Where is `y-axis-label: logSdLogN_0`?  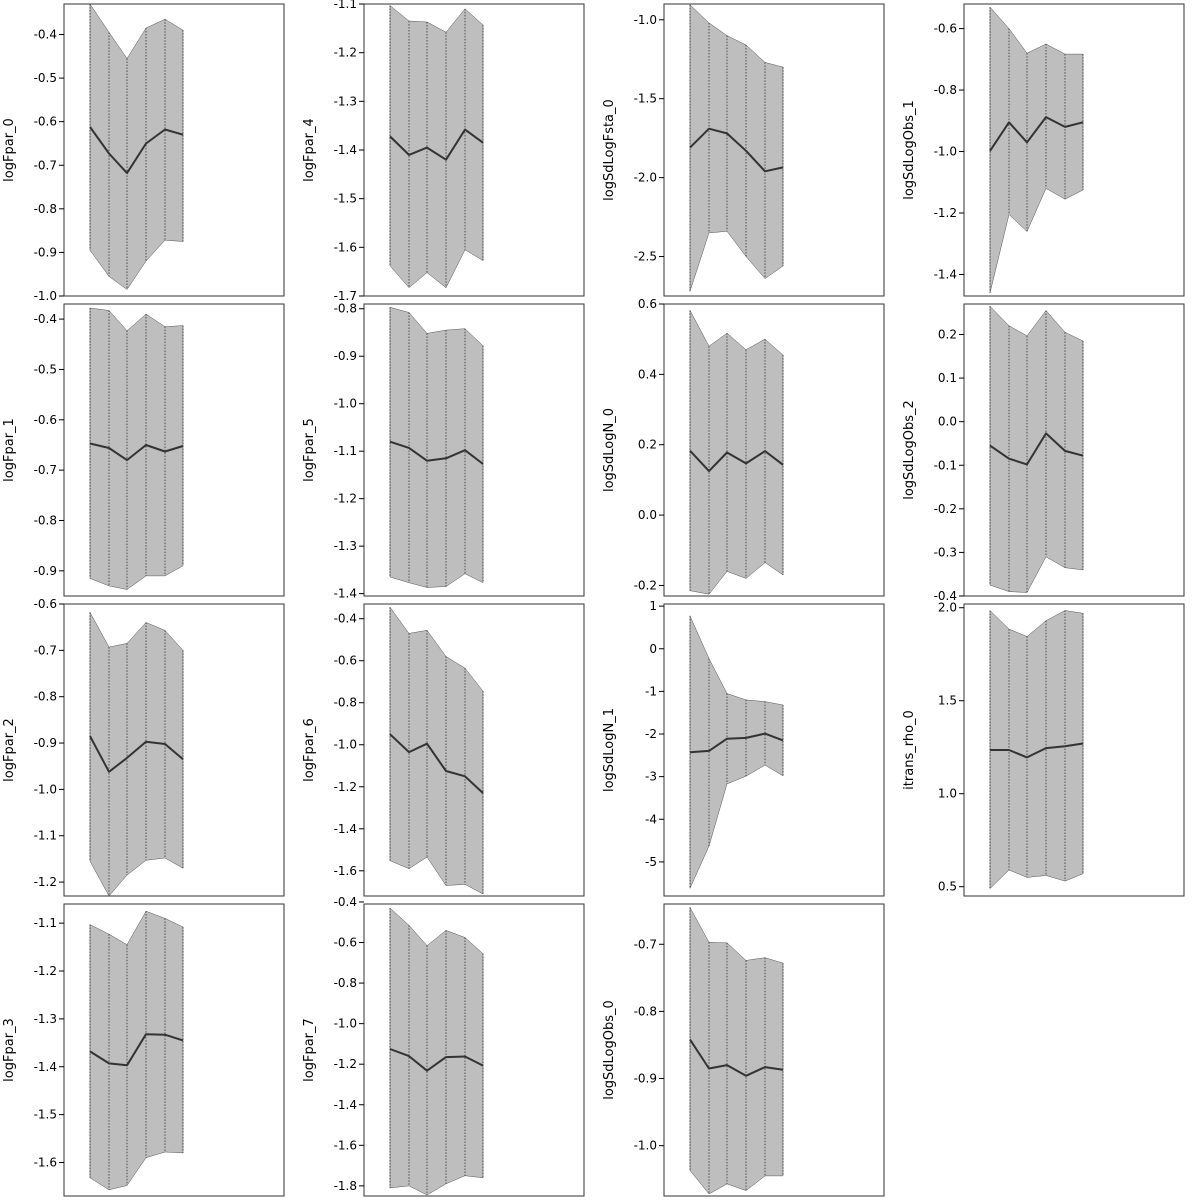
y-axis-label: logSdLogN_0 is located at coordinates (609, 450).